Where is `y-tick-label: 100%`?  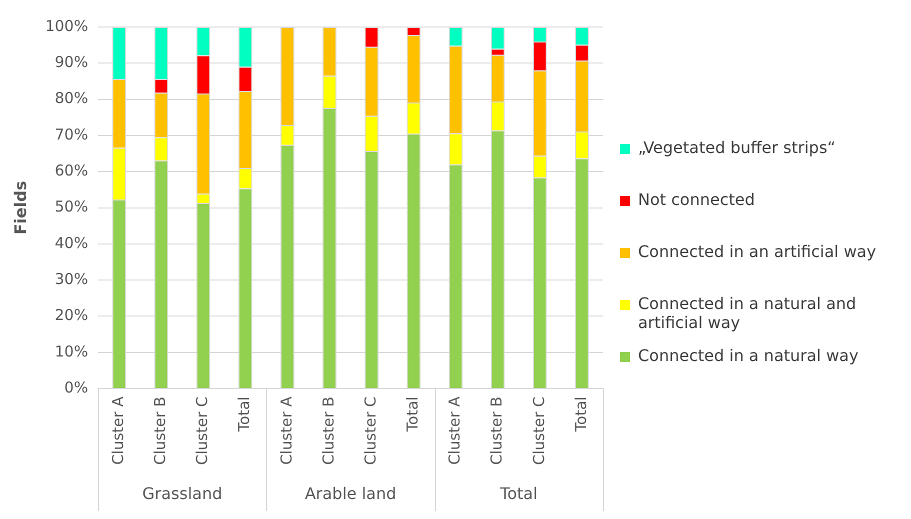
y-tick-label: 100% is located at coordinates (66, 25).